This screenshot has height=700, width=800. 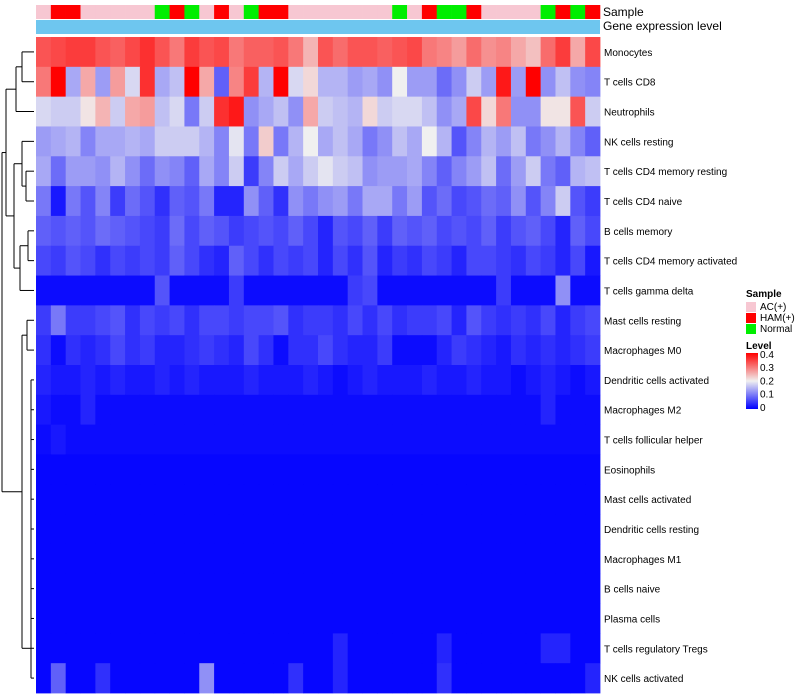 I want to click on level-tick-label: 0, so click(x=763, y=408).